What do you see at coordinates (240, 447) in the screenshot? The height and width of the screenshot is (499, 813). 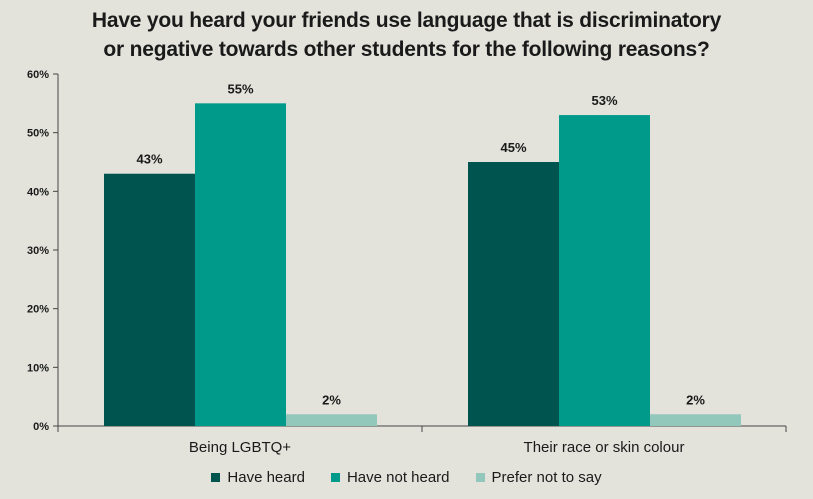 I see `category-label: Being LGBTQ+` at bounding box center [240, 447].